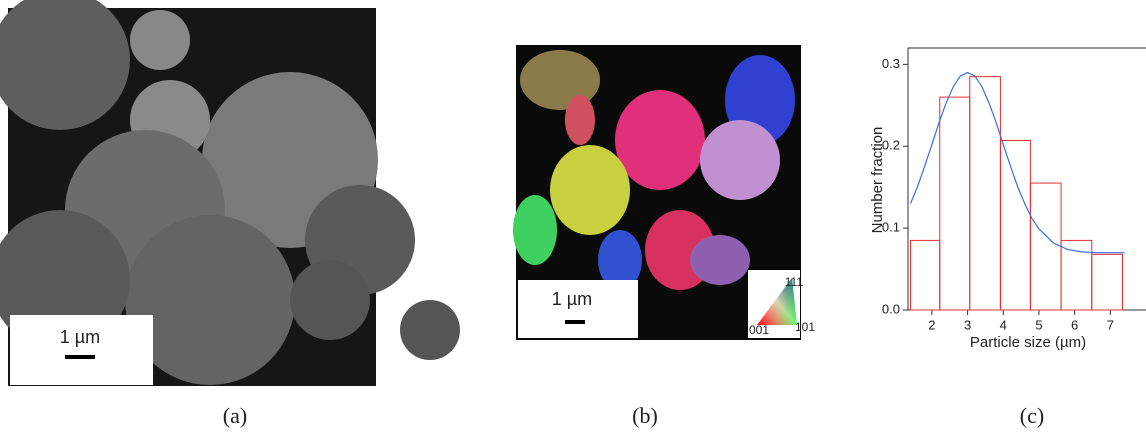 This screenshot has height=437, width=1146. I want to click on y-axis-label: Number fraction, so click(877, 180).